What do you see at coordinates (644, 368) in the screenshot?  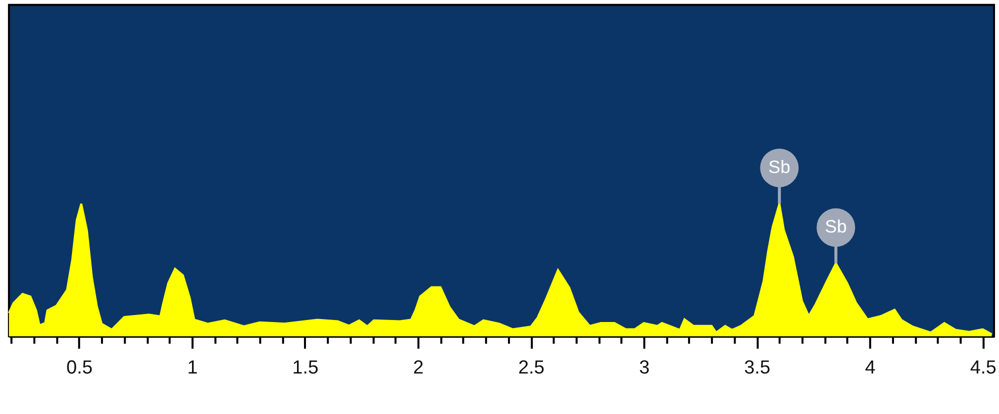 I see `x-tick-label: 3` at bounding box center [644, 368].